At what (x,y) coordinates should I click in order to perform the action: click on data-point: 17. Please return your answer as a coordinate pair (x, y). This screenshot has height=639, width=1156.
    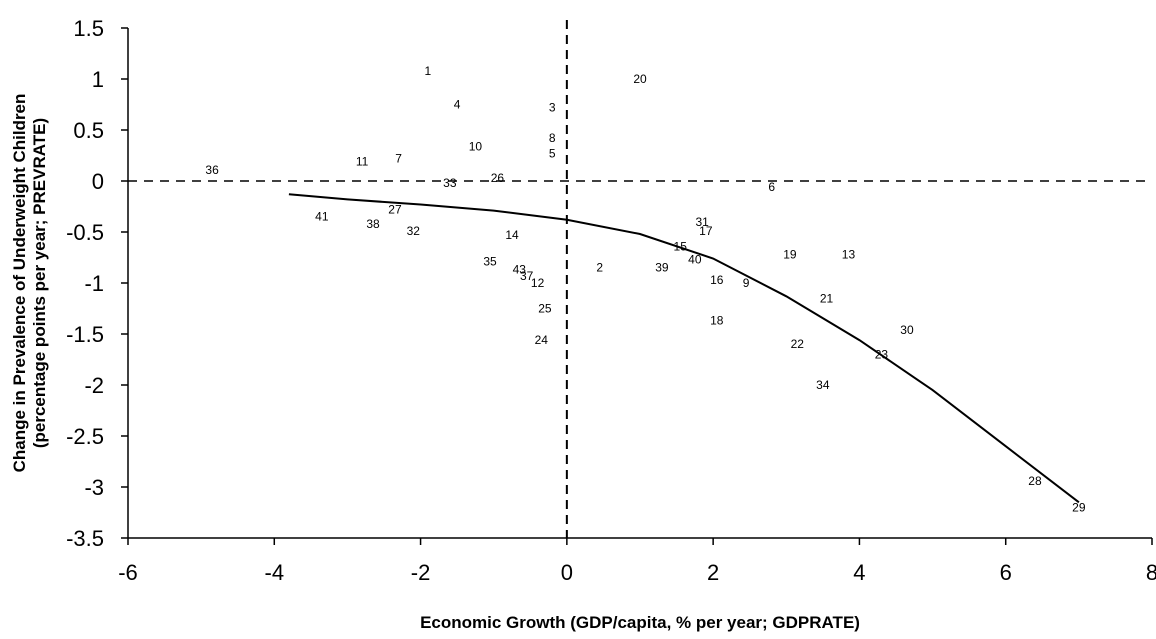
    Looking at the image, I should click on (706, 231).